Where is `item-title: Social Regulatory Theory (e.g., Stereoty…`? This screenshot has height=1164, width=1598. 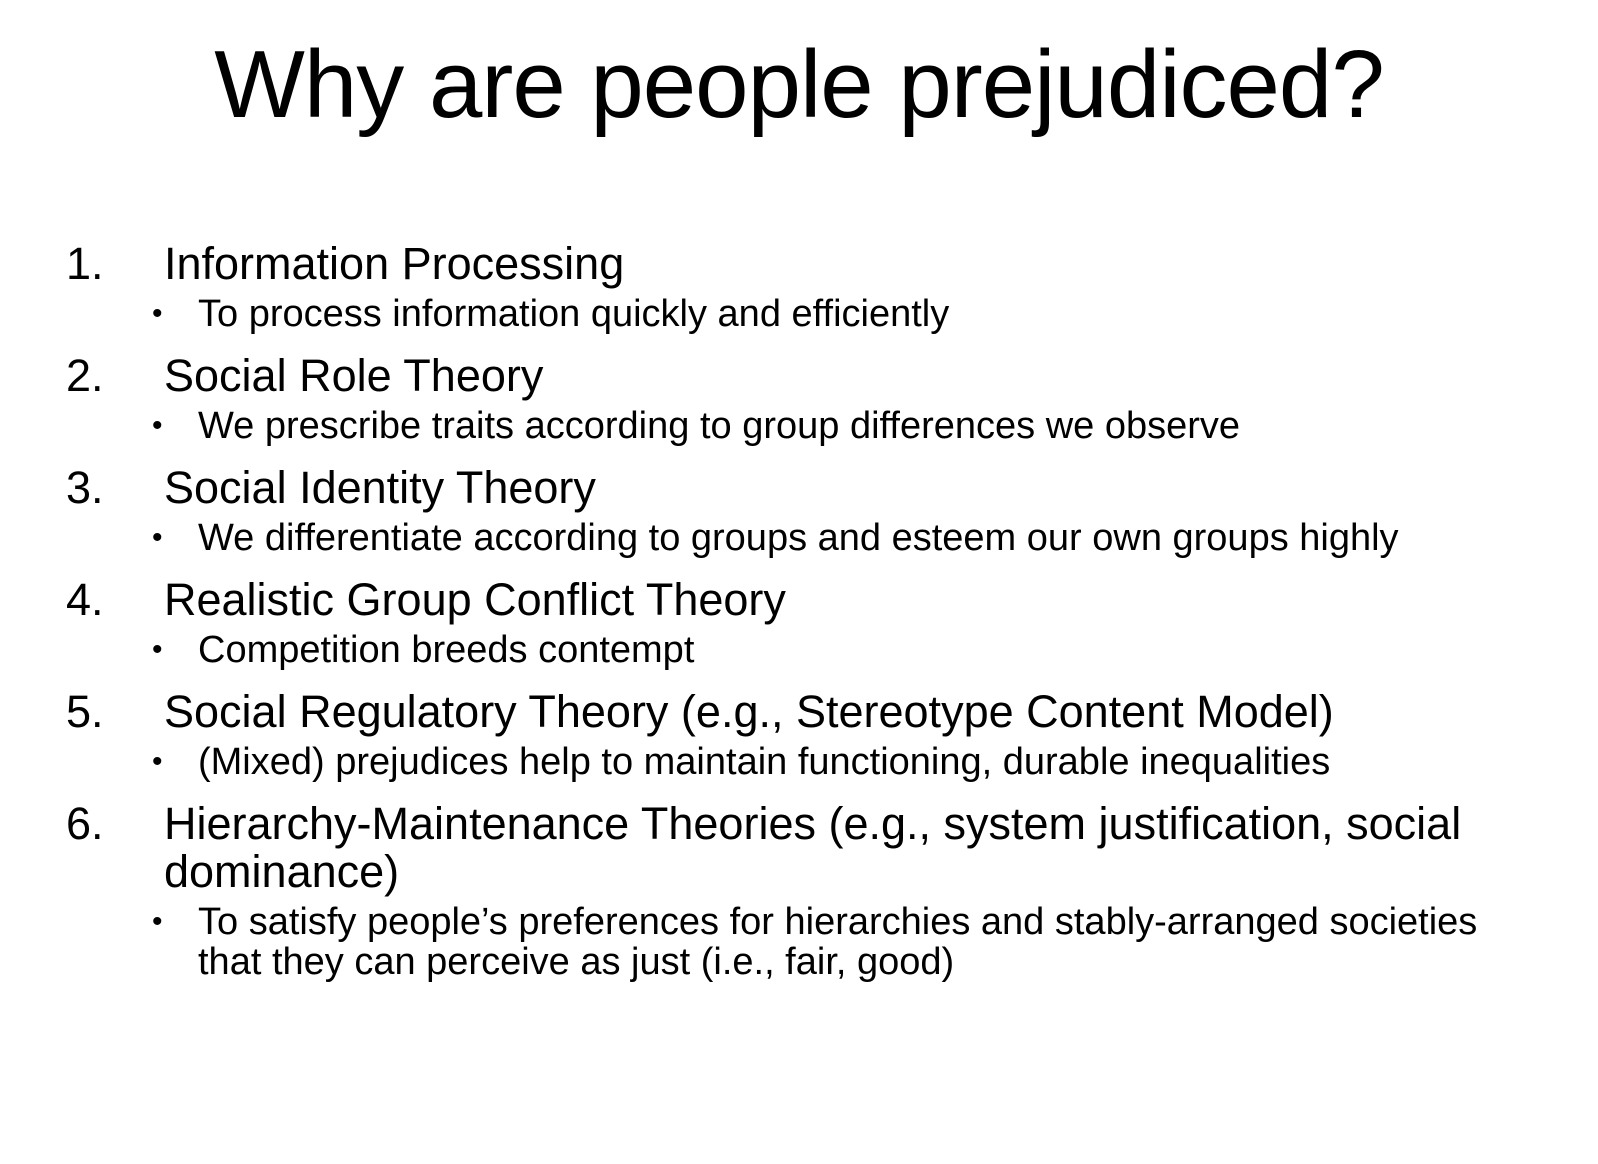 item-title: Social Regulatory Theory (e.g., Stereoty… is located at coordinates (749, 711).